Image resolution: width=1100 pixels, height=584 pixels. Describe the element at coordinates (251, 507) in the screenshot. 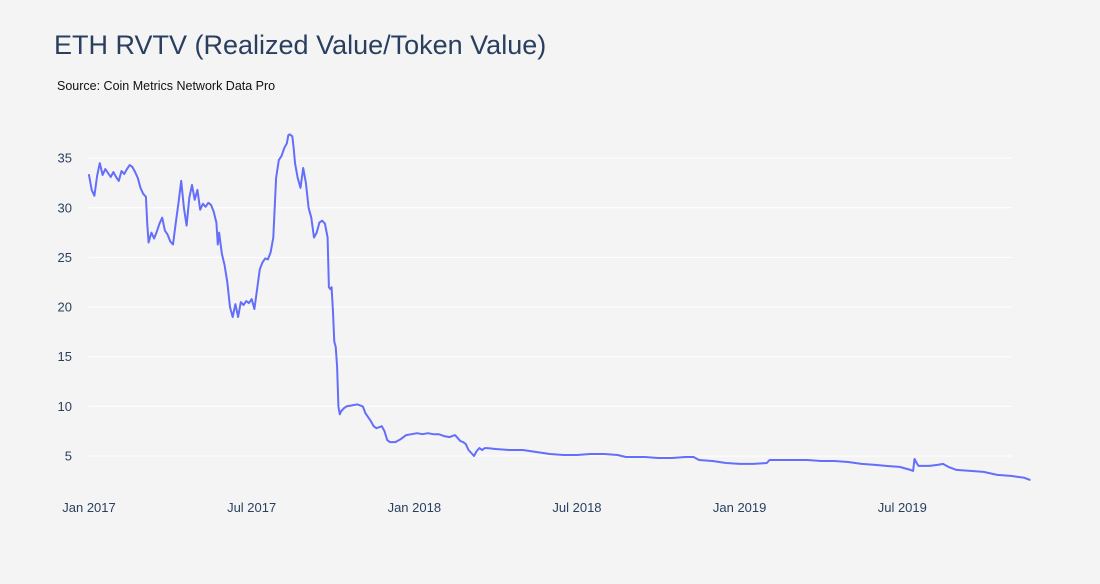

I see `x-tick-label: Jul 2017` at that location.